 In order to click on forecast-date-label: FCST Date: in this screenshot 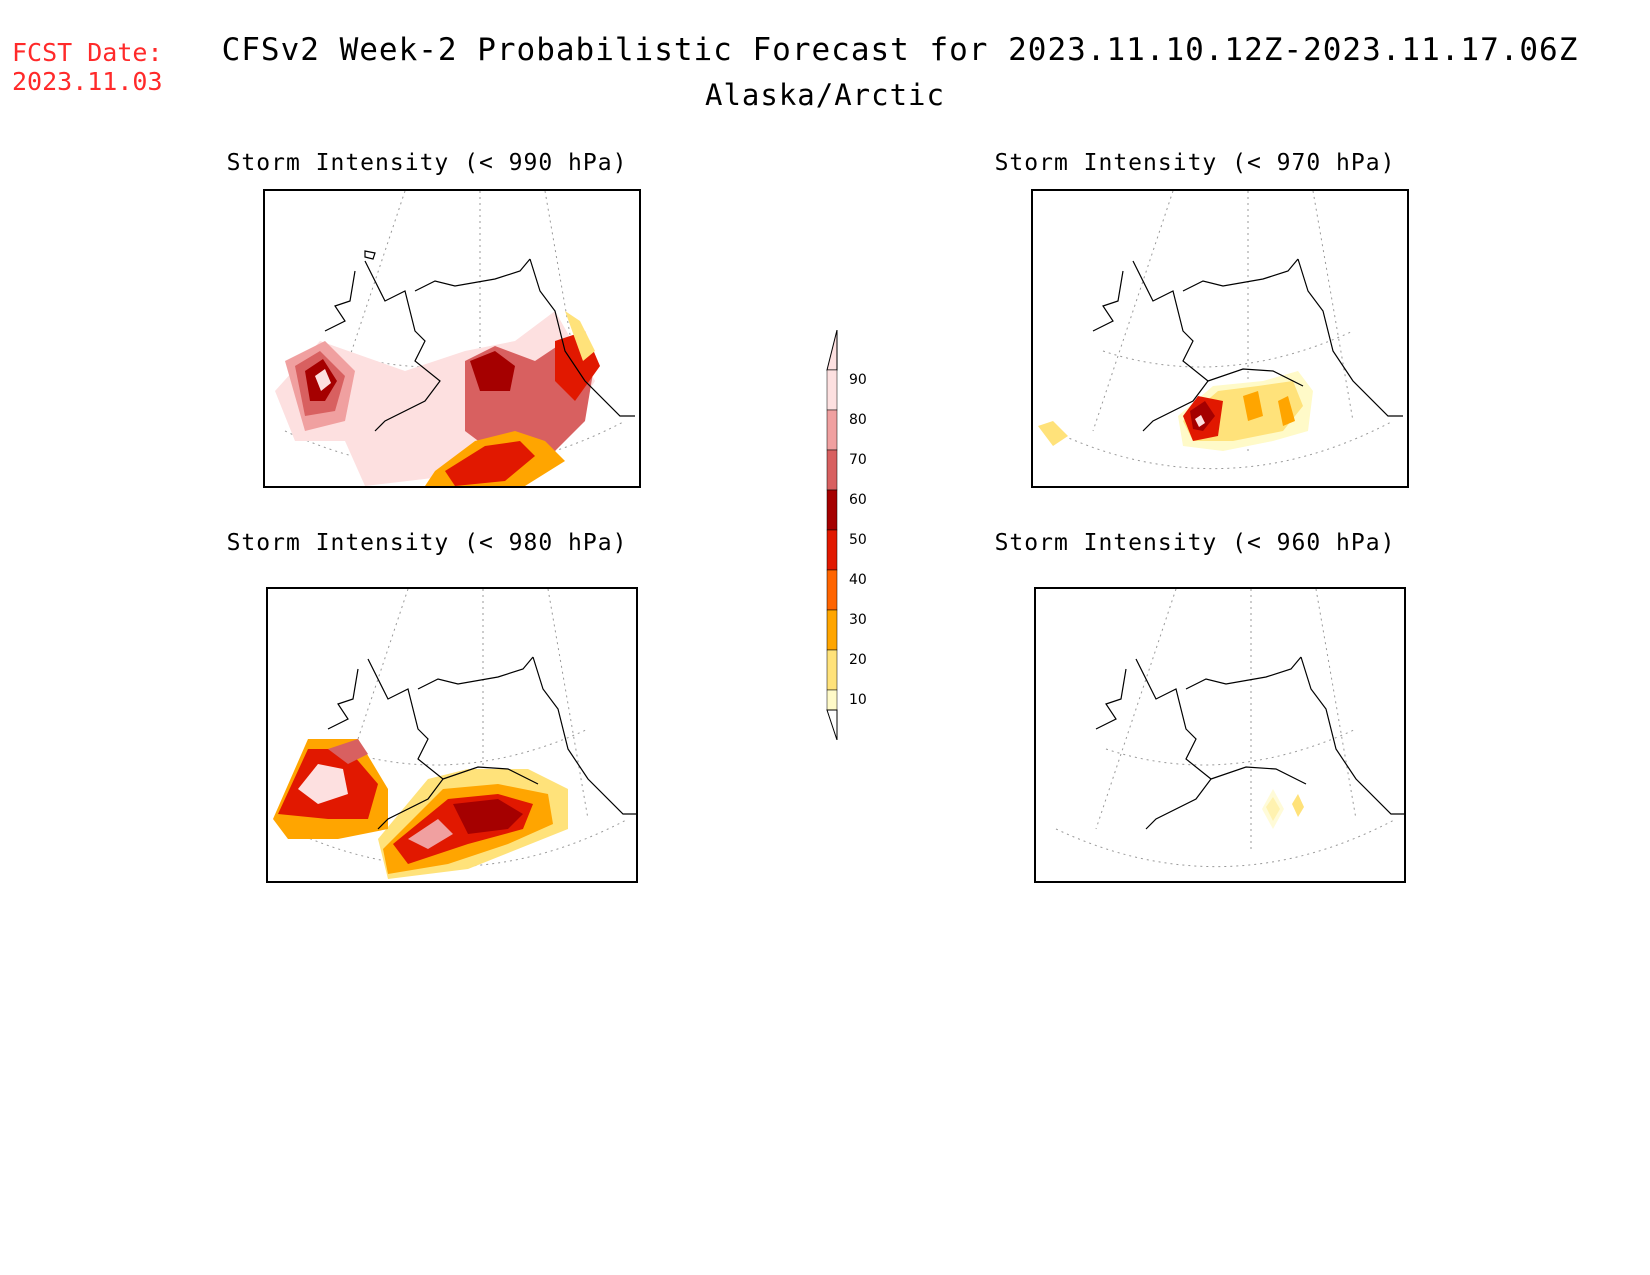, I will do `click(87, 52)`.